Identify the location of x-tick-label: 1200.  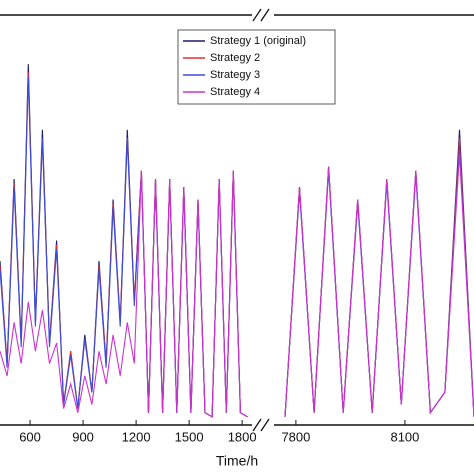
(136, 436).